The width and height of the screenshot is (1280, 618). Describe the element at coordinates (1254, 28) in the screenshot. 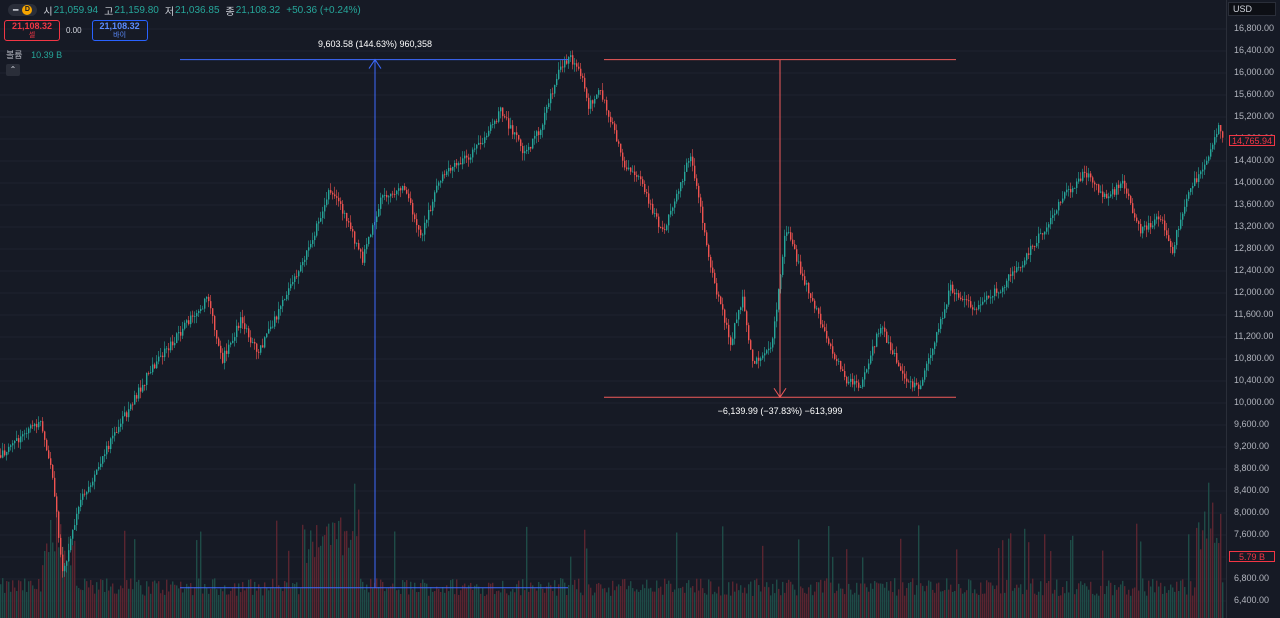

I see `price-tick-label: 16,800.00` at that location.